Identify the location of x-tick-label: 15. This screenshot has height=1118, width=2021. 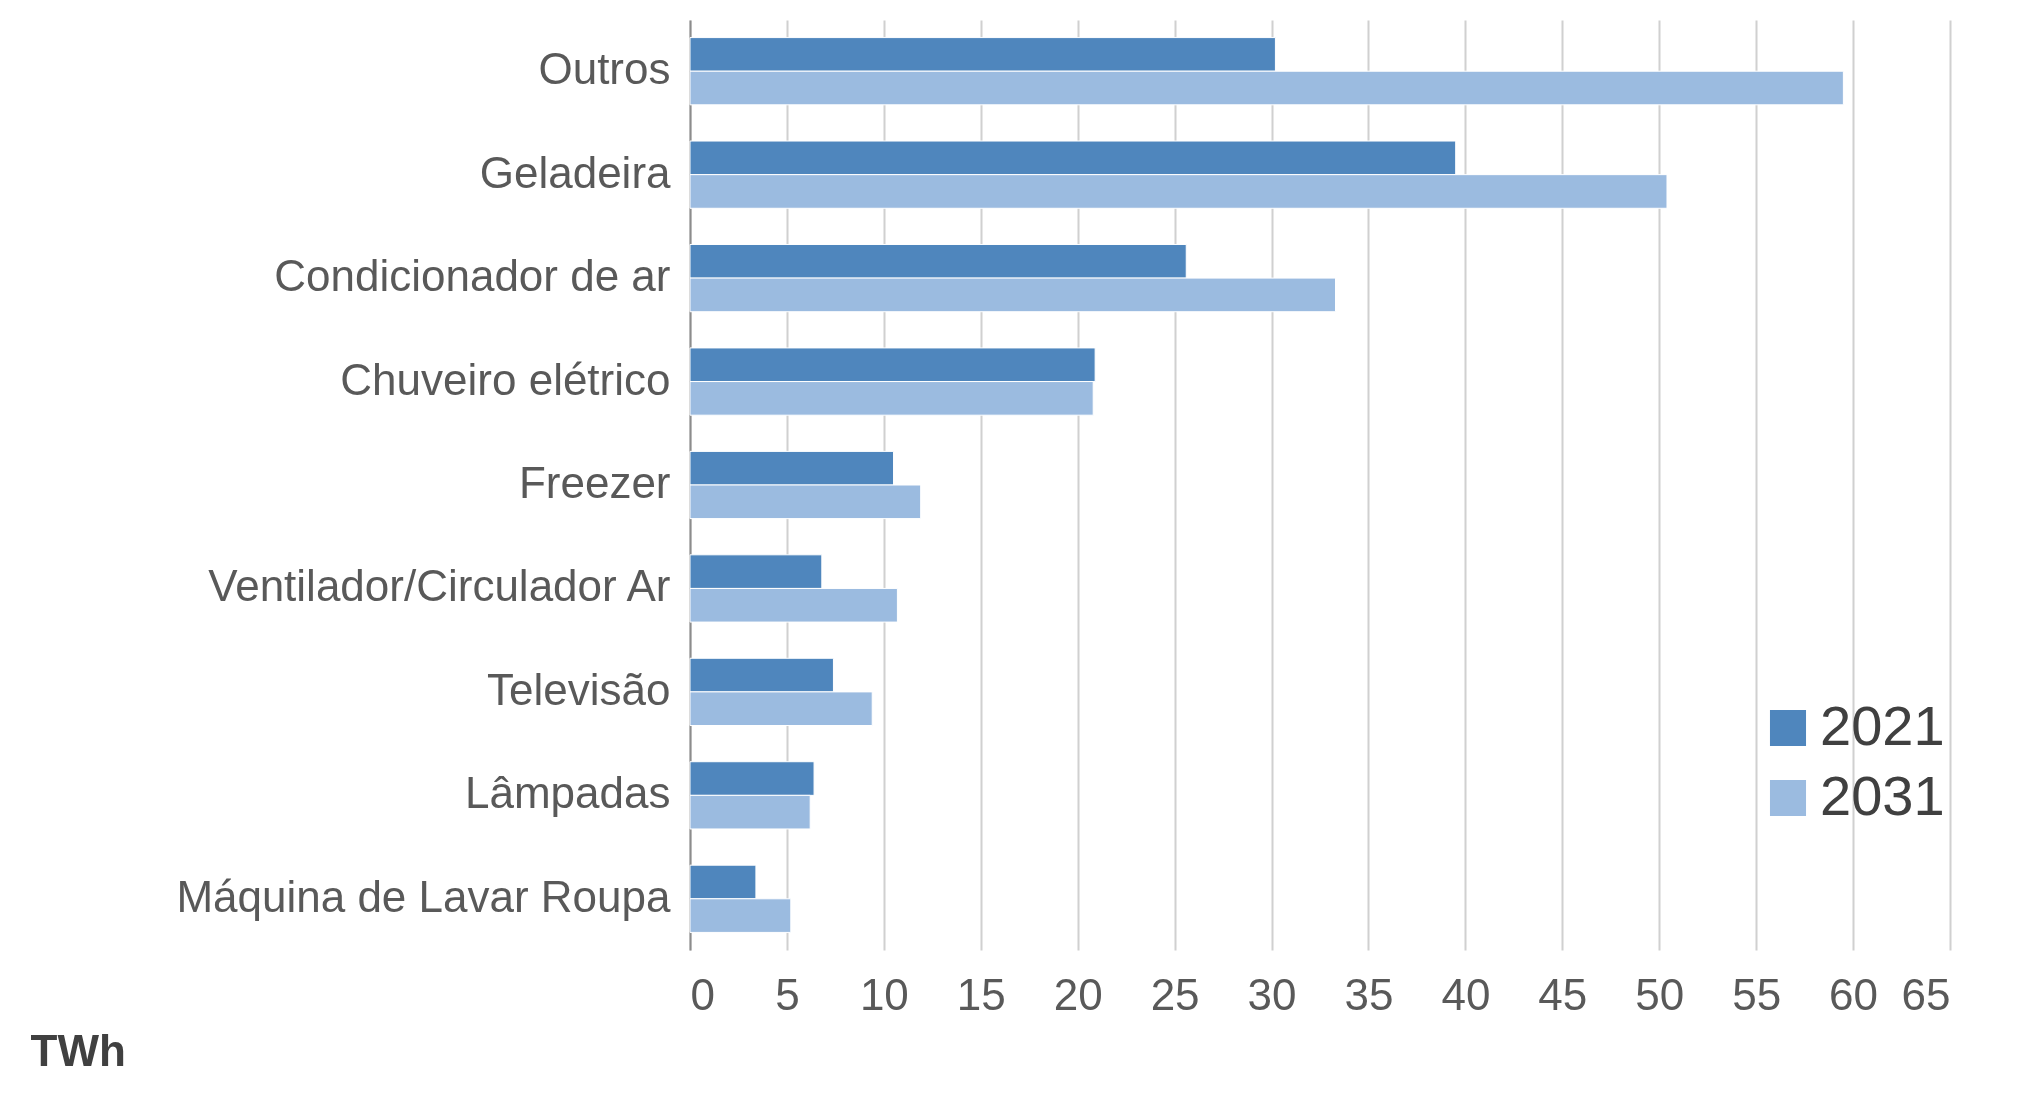
(981, 994).